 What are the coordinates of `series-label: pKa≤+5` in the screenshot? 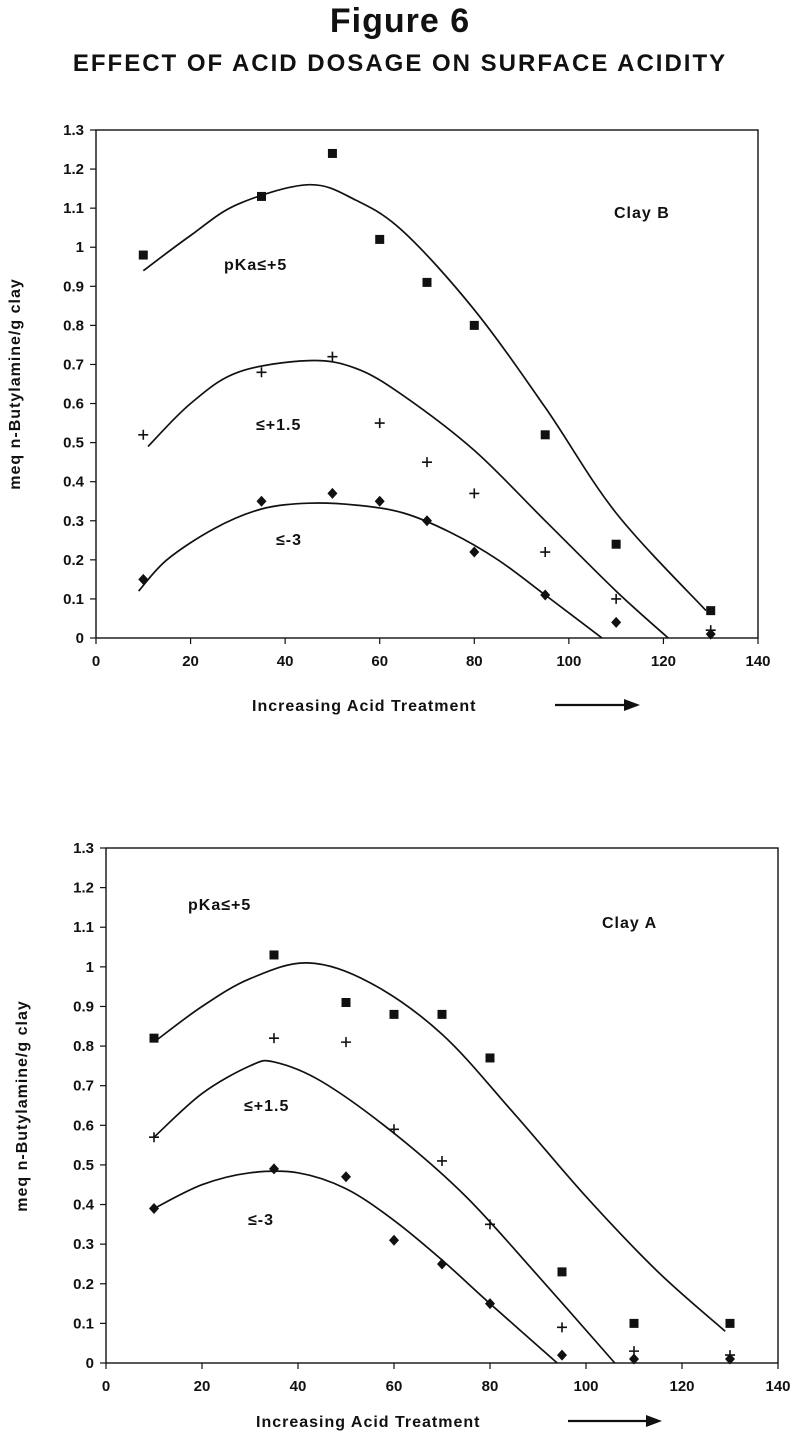 It's located at (219, 905).